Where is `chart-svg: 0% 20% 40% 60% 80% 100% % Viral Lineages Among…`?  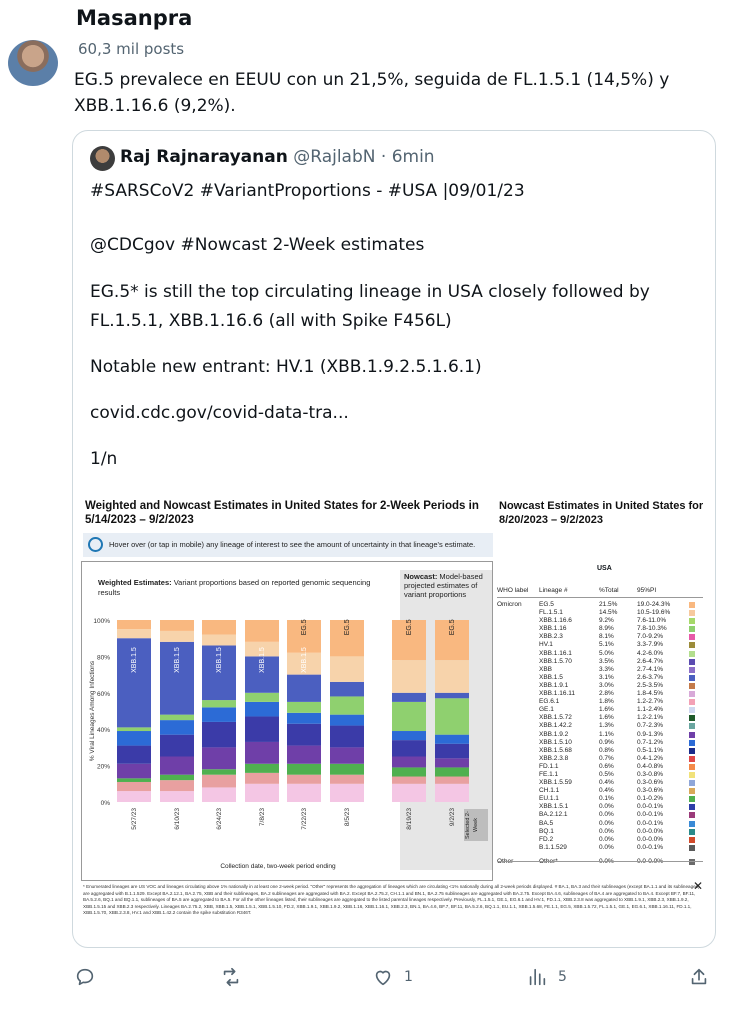
chart-svg: 0% 20% 40% 60% 80% 100% % Viral Lineages Among… is located at coordinates (279, 744).